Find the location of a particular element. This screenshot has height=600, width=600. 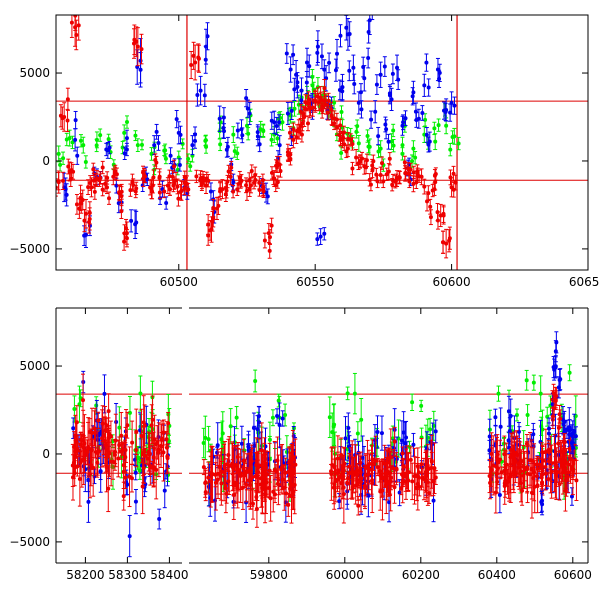

bottom-xtick-label: 60600 is located at coordinates (573, 575).